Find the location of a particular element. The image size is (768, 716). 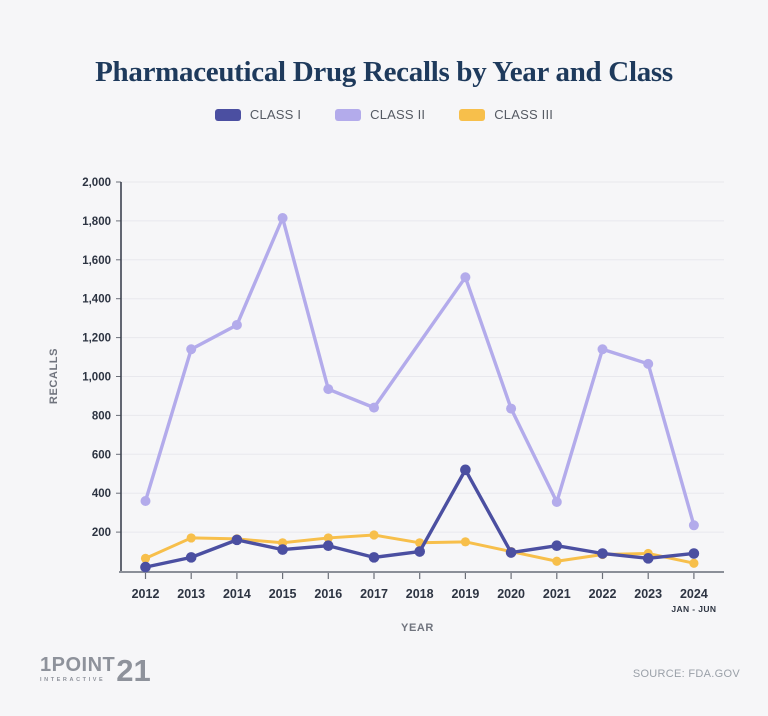

x-tick-label: 2020 is located at coordinates (511, 594).